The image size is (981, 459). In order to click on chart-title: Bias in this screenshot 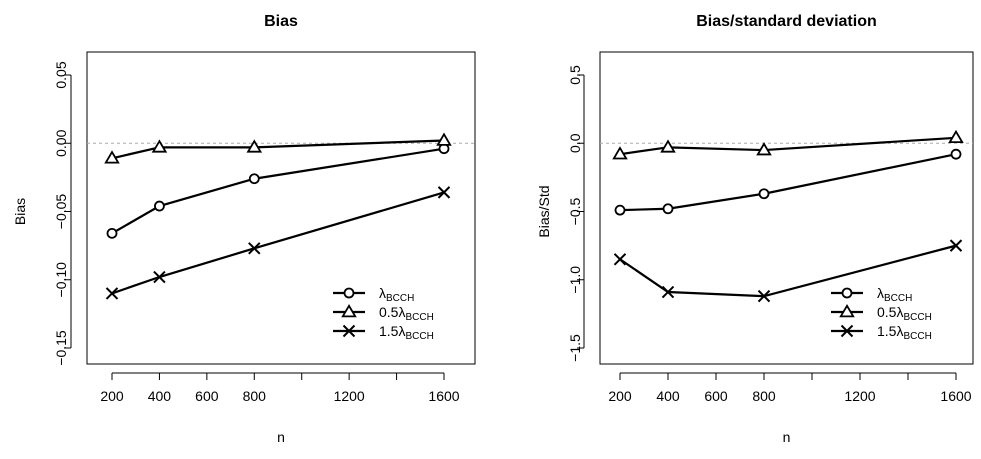, I will do `click(281, 21)`.